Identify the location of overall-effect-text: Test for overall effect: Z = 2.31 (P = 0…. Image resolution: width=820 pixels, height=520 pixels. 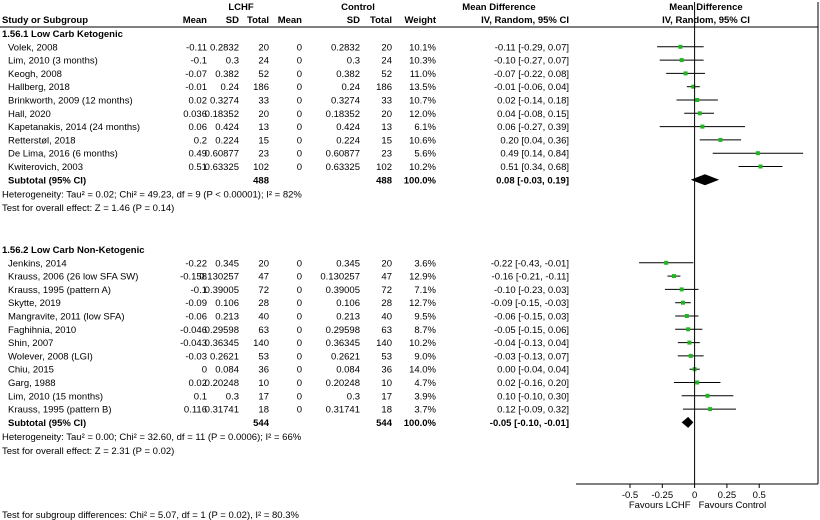
(88, 451).